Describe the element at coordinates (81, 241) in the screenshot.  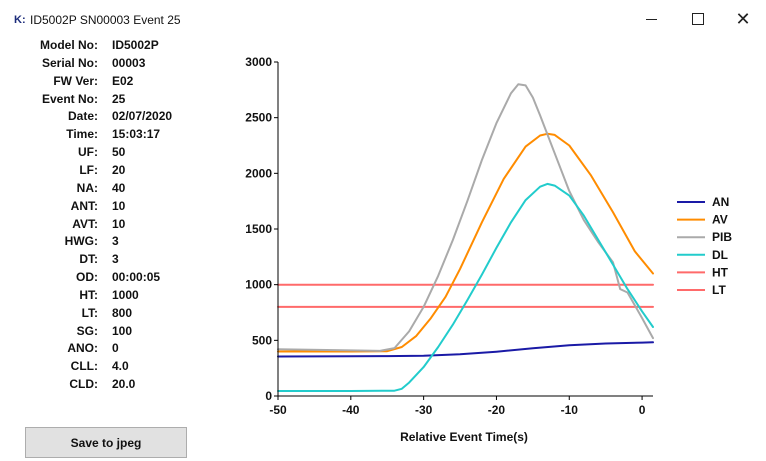
I see `info-label: HWG:` at that location.